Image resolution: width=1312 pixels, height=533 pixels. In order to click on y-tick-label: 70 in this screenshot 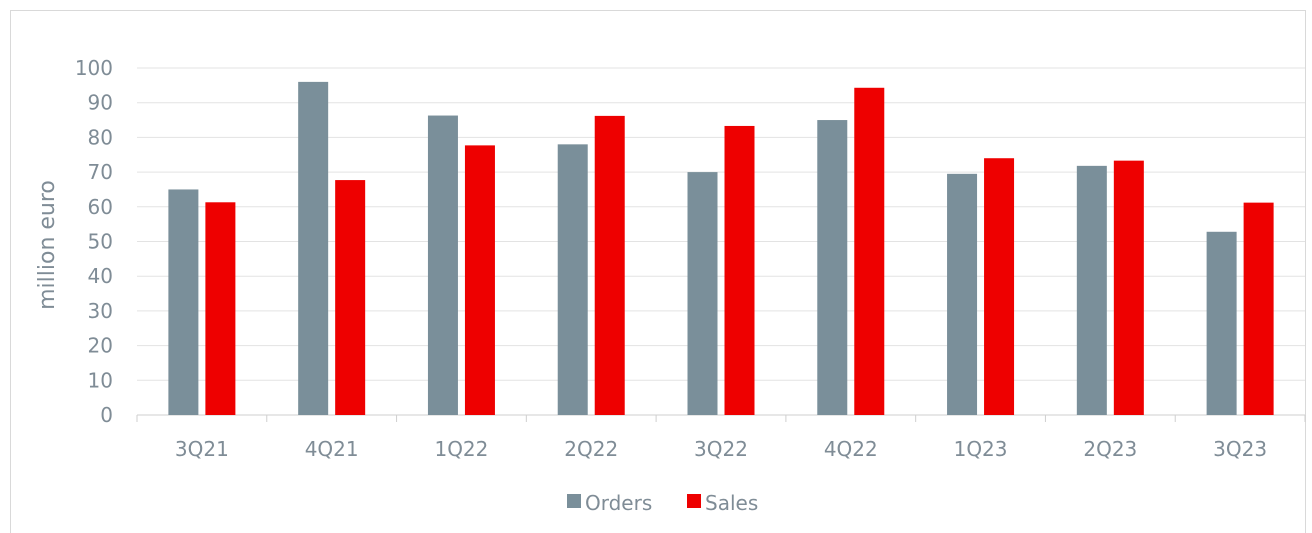, I will do `click(100, 172)`.